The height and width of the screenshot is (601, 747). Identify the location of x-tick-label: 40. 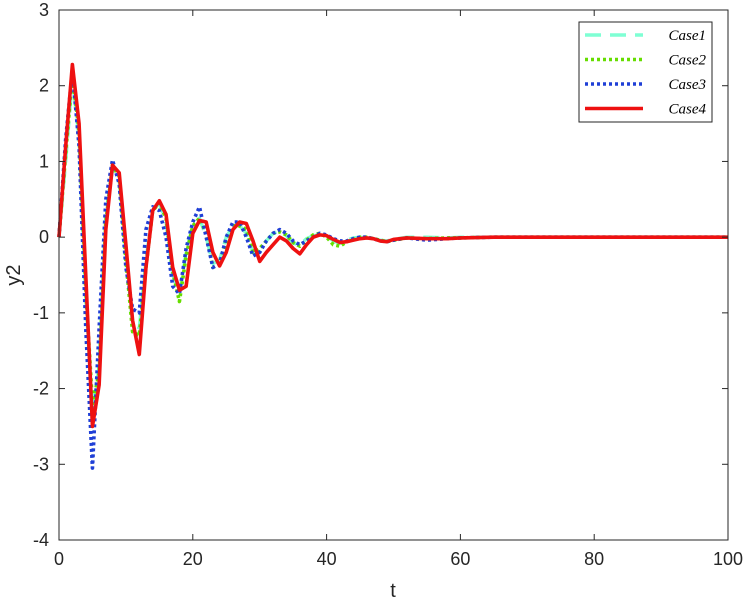
(327, 559).